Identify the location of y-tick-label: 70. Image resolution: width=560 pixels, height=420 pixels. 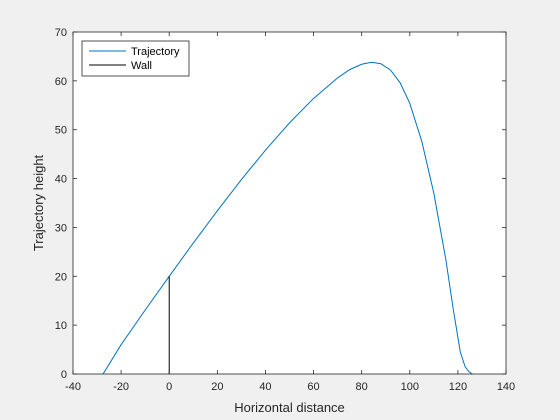
(61, 33).